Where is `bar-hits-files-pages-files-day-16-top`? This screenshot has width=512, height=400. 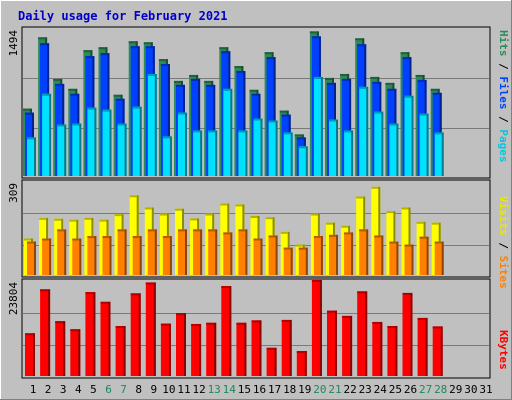
bar-hits-files-pages-files-day-16-top is located at coordinates (255, 94).